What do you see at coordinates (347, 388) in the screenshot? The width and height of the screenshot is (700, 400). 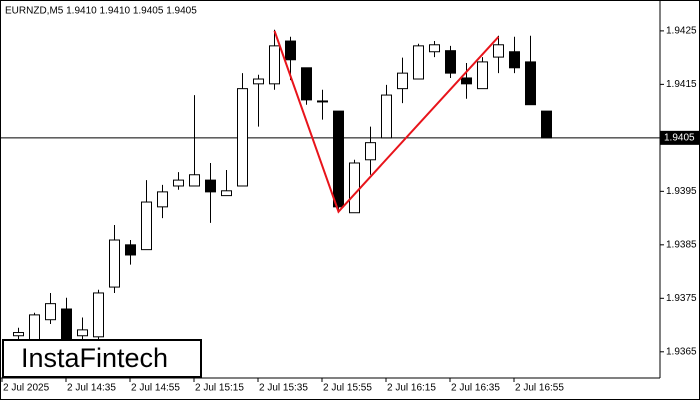 I see `x-tick-label: 2 Jul 15:55` at bounding box center [347, 388].